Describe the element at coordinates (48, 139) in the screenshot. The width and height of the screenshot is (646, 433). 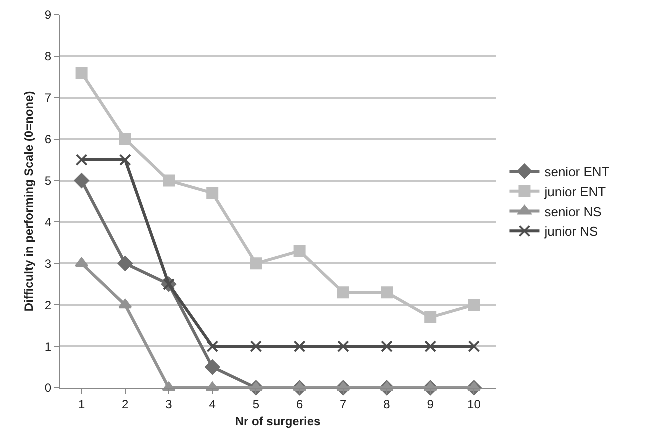
I see `y-tick-label: 6` at that location.